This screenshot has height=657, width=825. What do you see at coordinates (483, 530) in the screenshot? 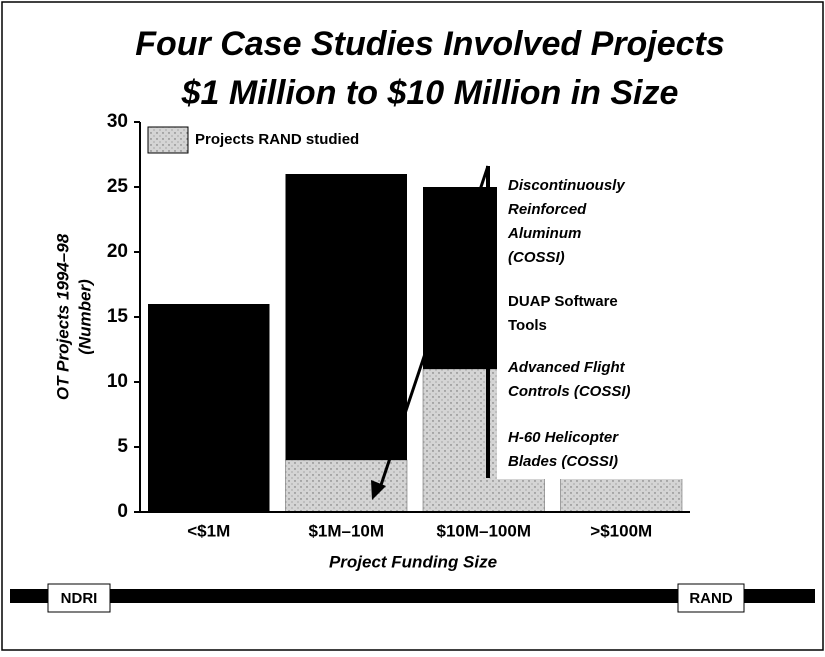
I see `x-tick-label: $10M–100M` at bounding box center [483, 530].